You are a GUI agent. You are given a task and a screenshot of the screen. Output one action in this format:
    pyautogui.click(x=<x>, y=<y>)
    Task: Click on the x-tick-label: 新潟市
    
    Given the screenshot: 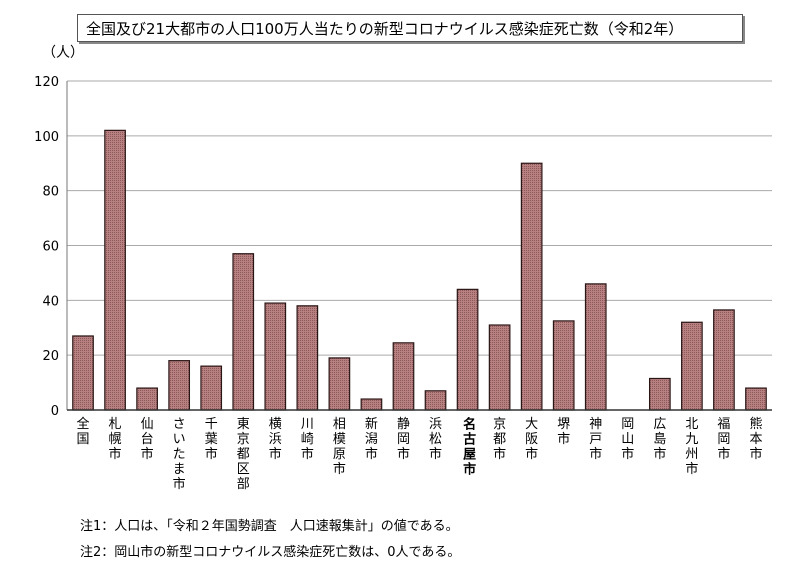 What is the action you would take?
    pyautogui.click(x=371, y=439)
    